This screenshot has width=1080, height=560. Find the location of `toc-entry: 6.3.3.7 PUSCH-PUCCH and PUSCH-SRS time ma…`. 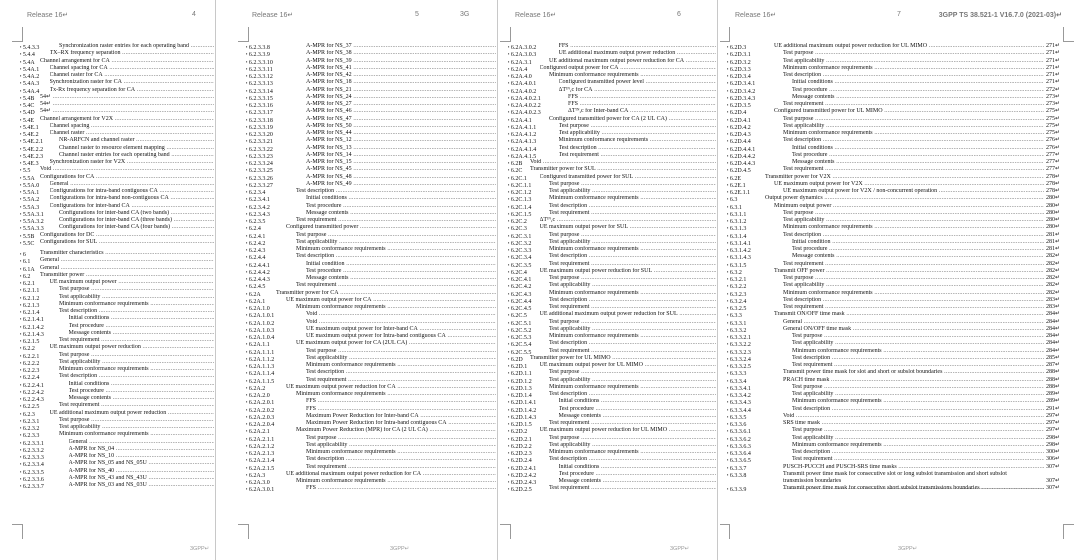

toc-entry: 6.3.3.7 PUSCH-PUCCH and PUSCH-SRS time ma… is located at coordinates (893, 467).